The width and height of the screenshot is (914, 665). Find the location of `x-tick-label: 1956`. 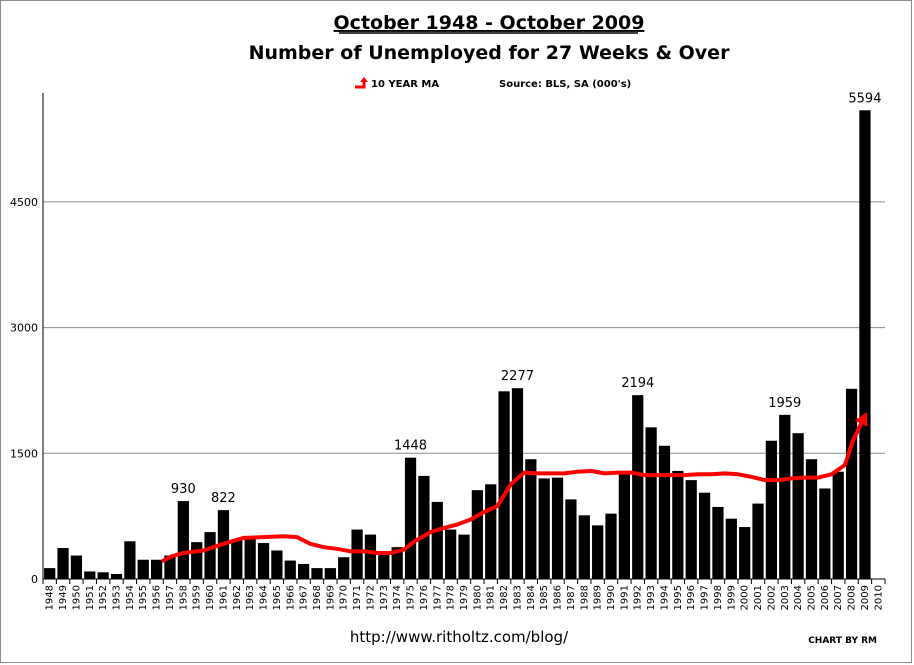

x-tick-label: 1956 is located at coordinates (157, 597).